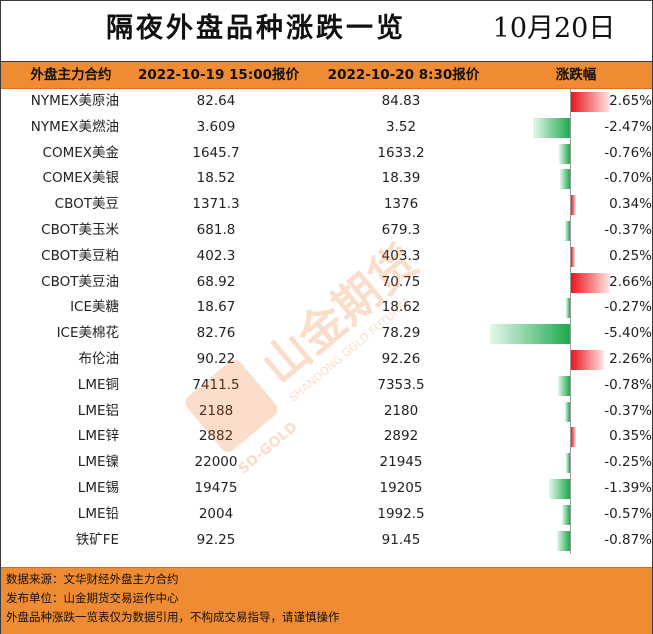 The width and height of the screenshot is (653, 634). What do you see at coordinates (92, 579) in the screenshot?
I see `footer-source: 数据来源：文华财经外盘主力合约` at bounding box center [92, 579].